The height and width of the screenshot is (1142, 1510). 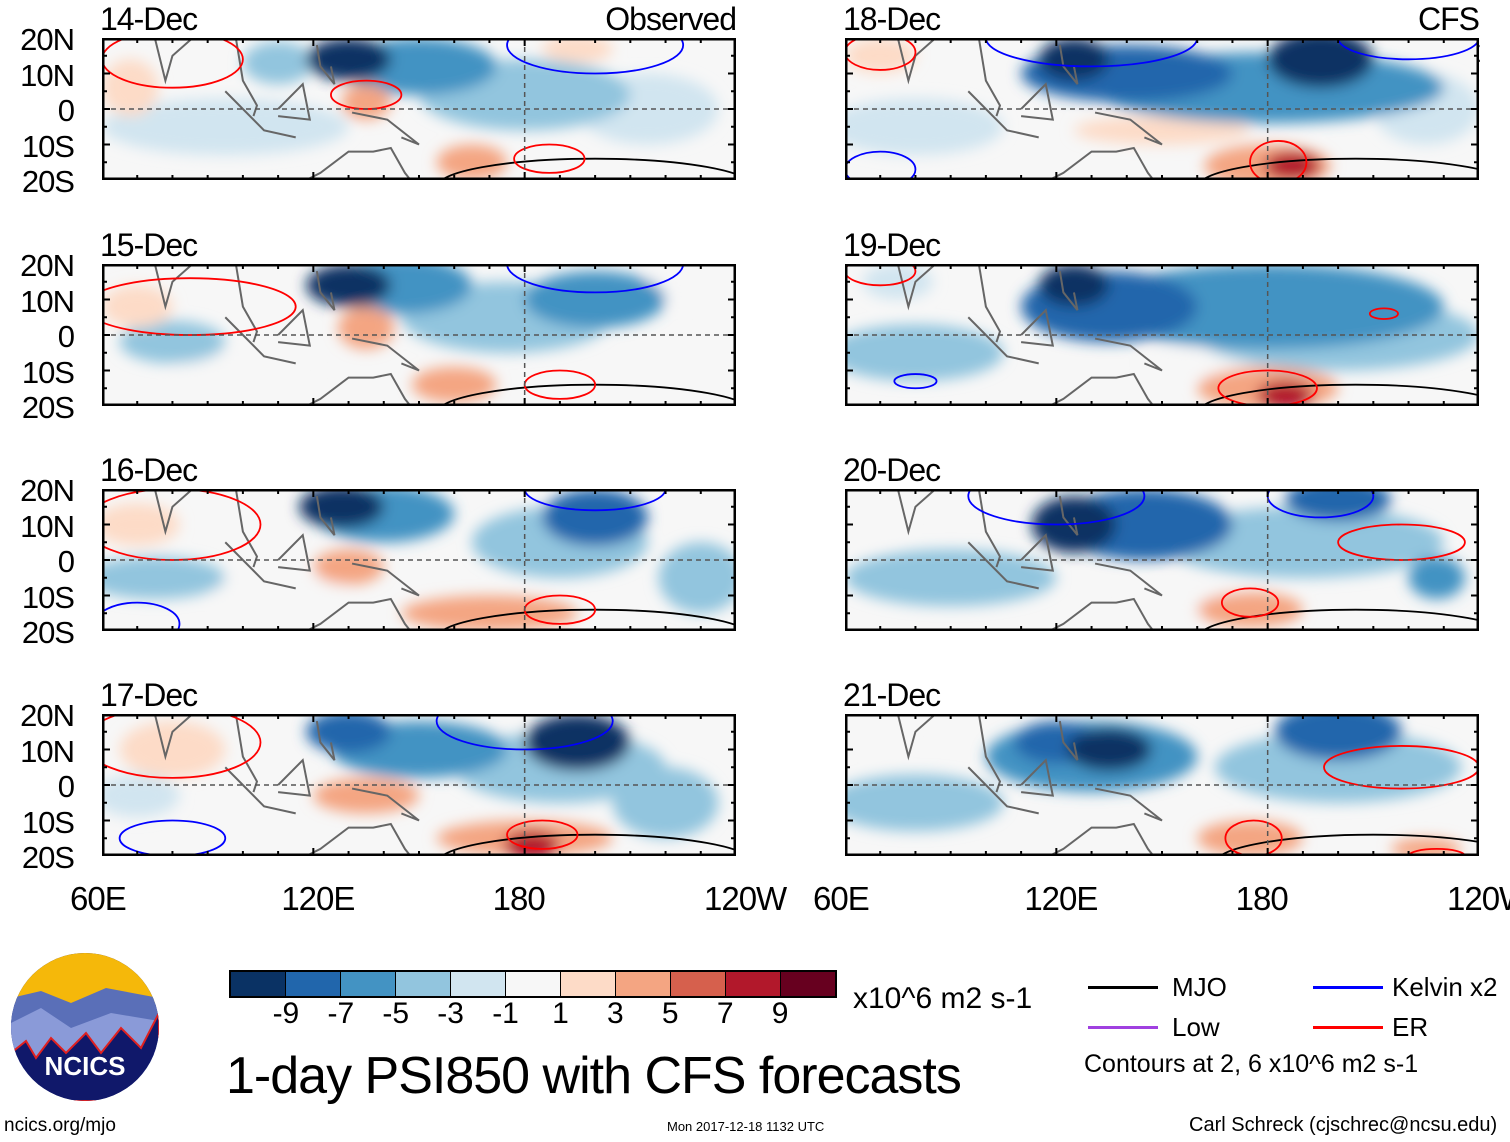 I want to click on colorbar-tick-label: -7, so click(x=341, y=1013).